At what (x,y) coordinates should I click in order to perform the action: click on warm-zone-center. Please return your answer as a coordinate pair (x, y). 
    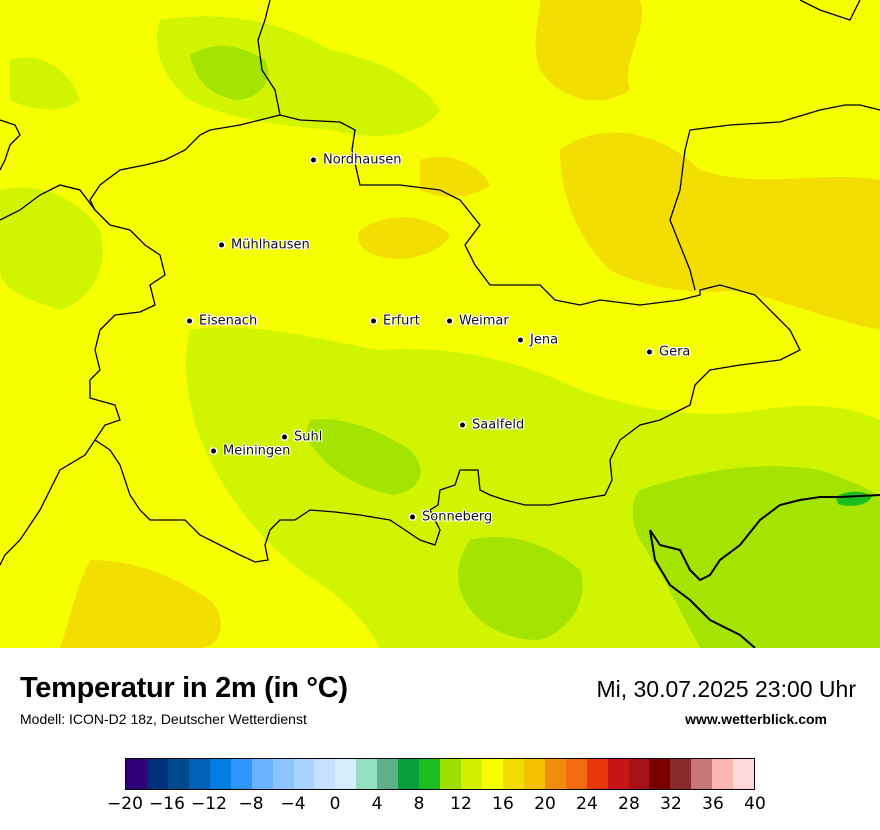
    Looking at the image, I should click on (404, 238).